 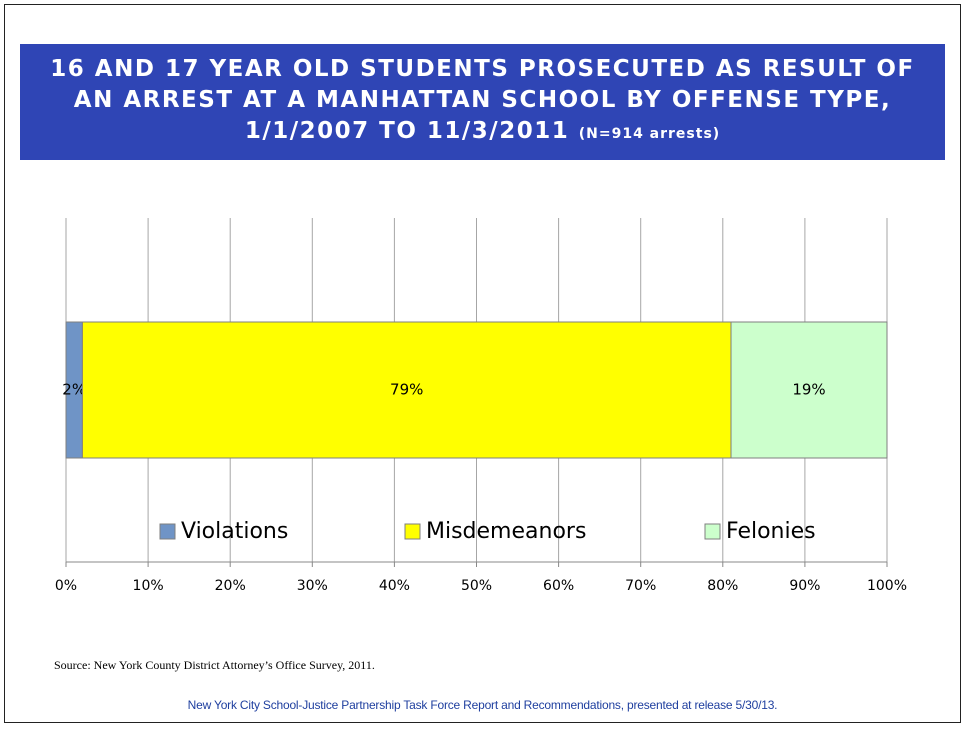 What do you see at coordinates (66, 586) in the screenshot?
I see `x-tick-label: 0%` at bounding box center [66, 586].